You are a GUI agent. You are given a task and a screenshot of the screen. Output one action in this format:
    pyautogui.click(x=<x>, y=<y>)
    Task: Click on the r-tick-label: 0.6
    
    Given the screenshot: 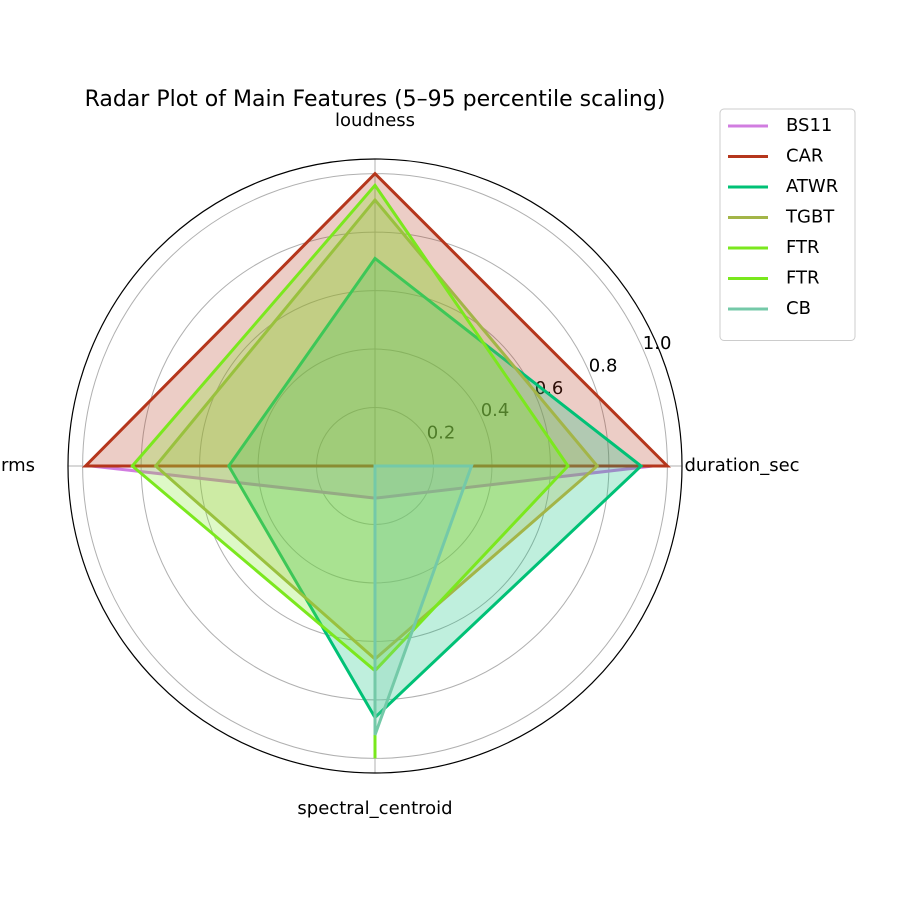 What is the action you would take?
    pyautogui.click(x=549, y=388)
    